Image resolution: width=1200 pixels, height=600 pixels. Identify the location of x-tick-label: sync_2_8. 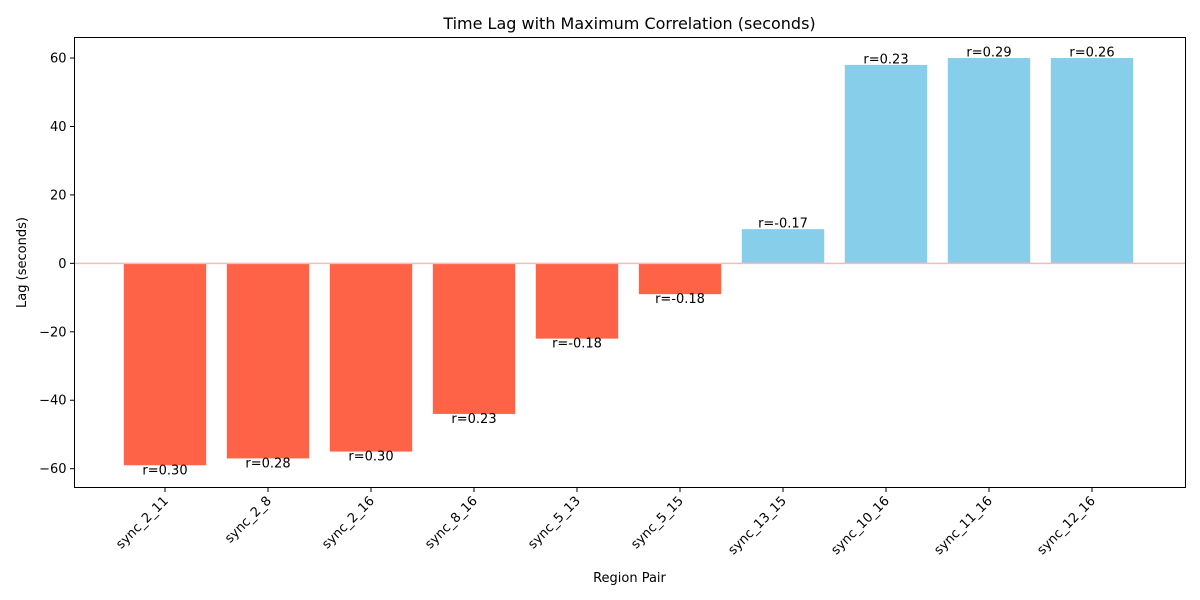
(248, 520).